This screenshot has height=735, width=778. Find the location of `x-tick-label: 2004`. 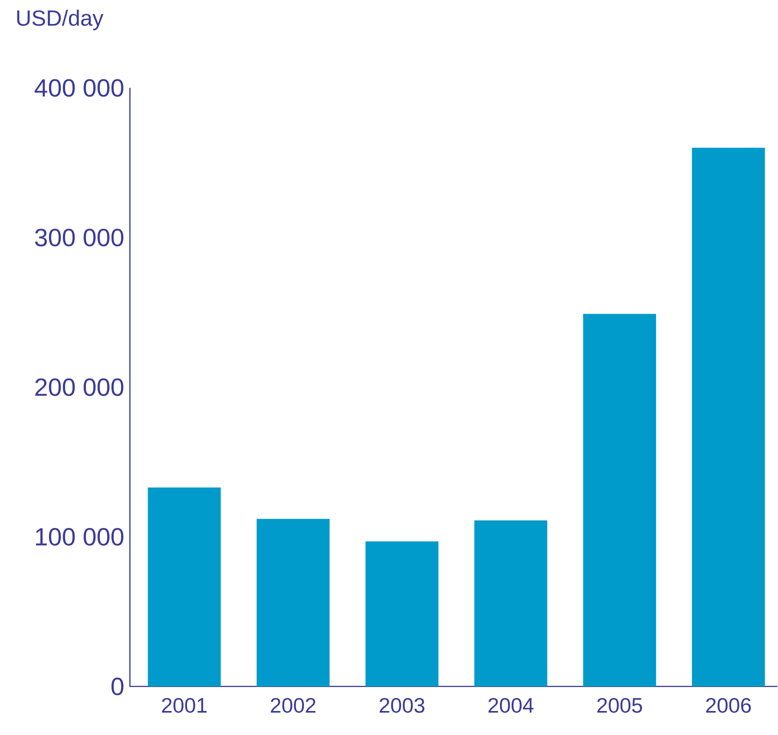

x-tick-label: 2004 is located at coordinates (511, 705).